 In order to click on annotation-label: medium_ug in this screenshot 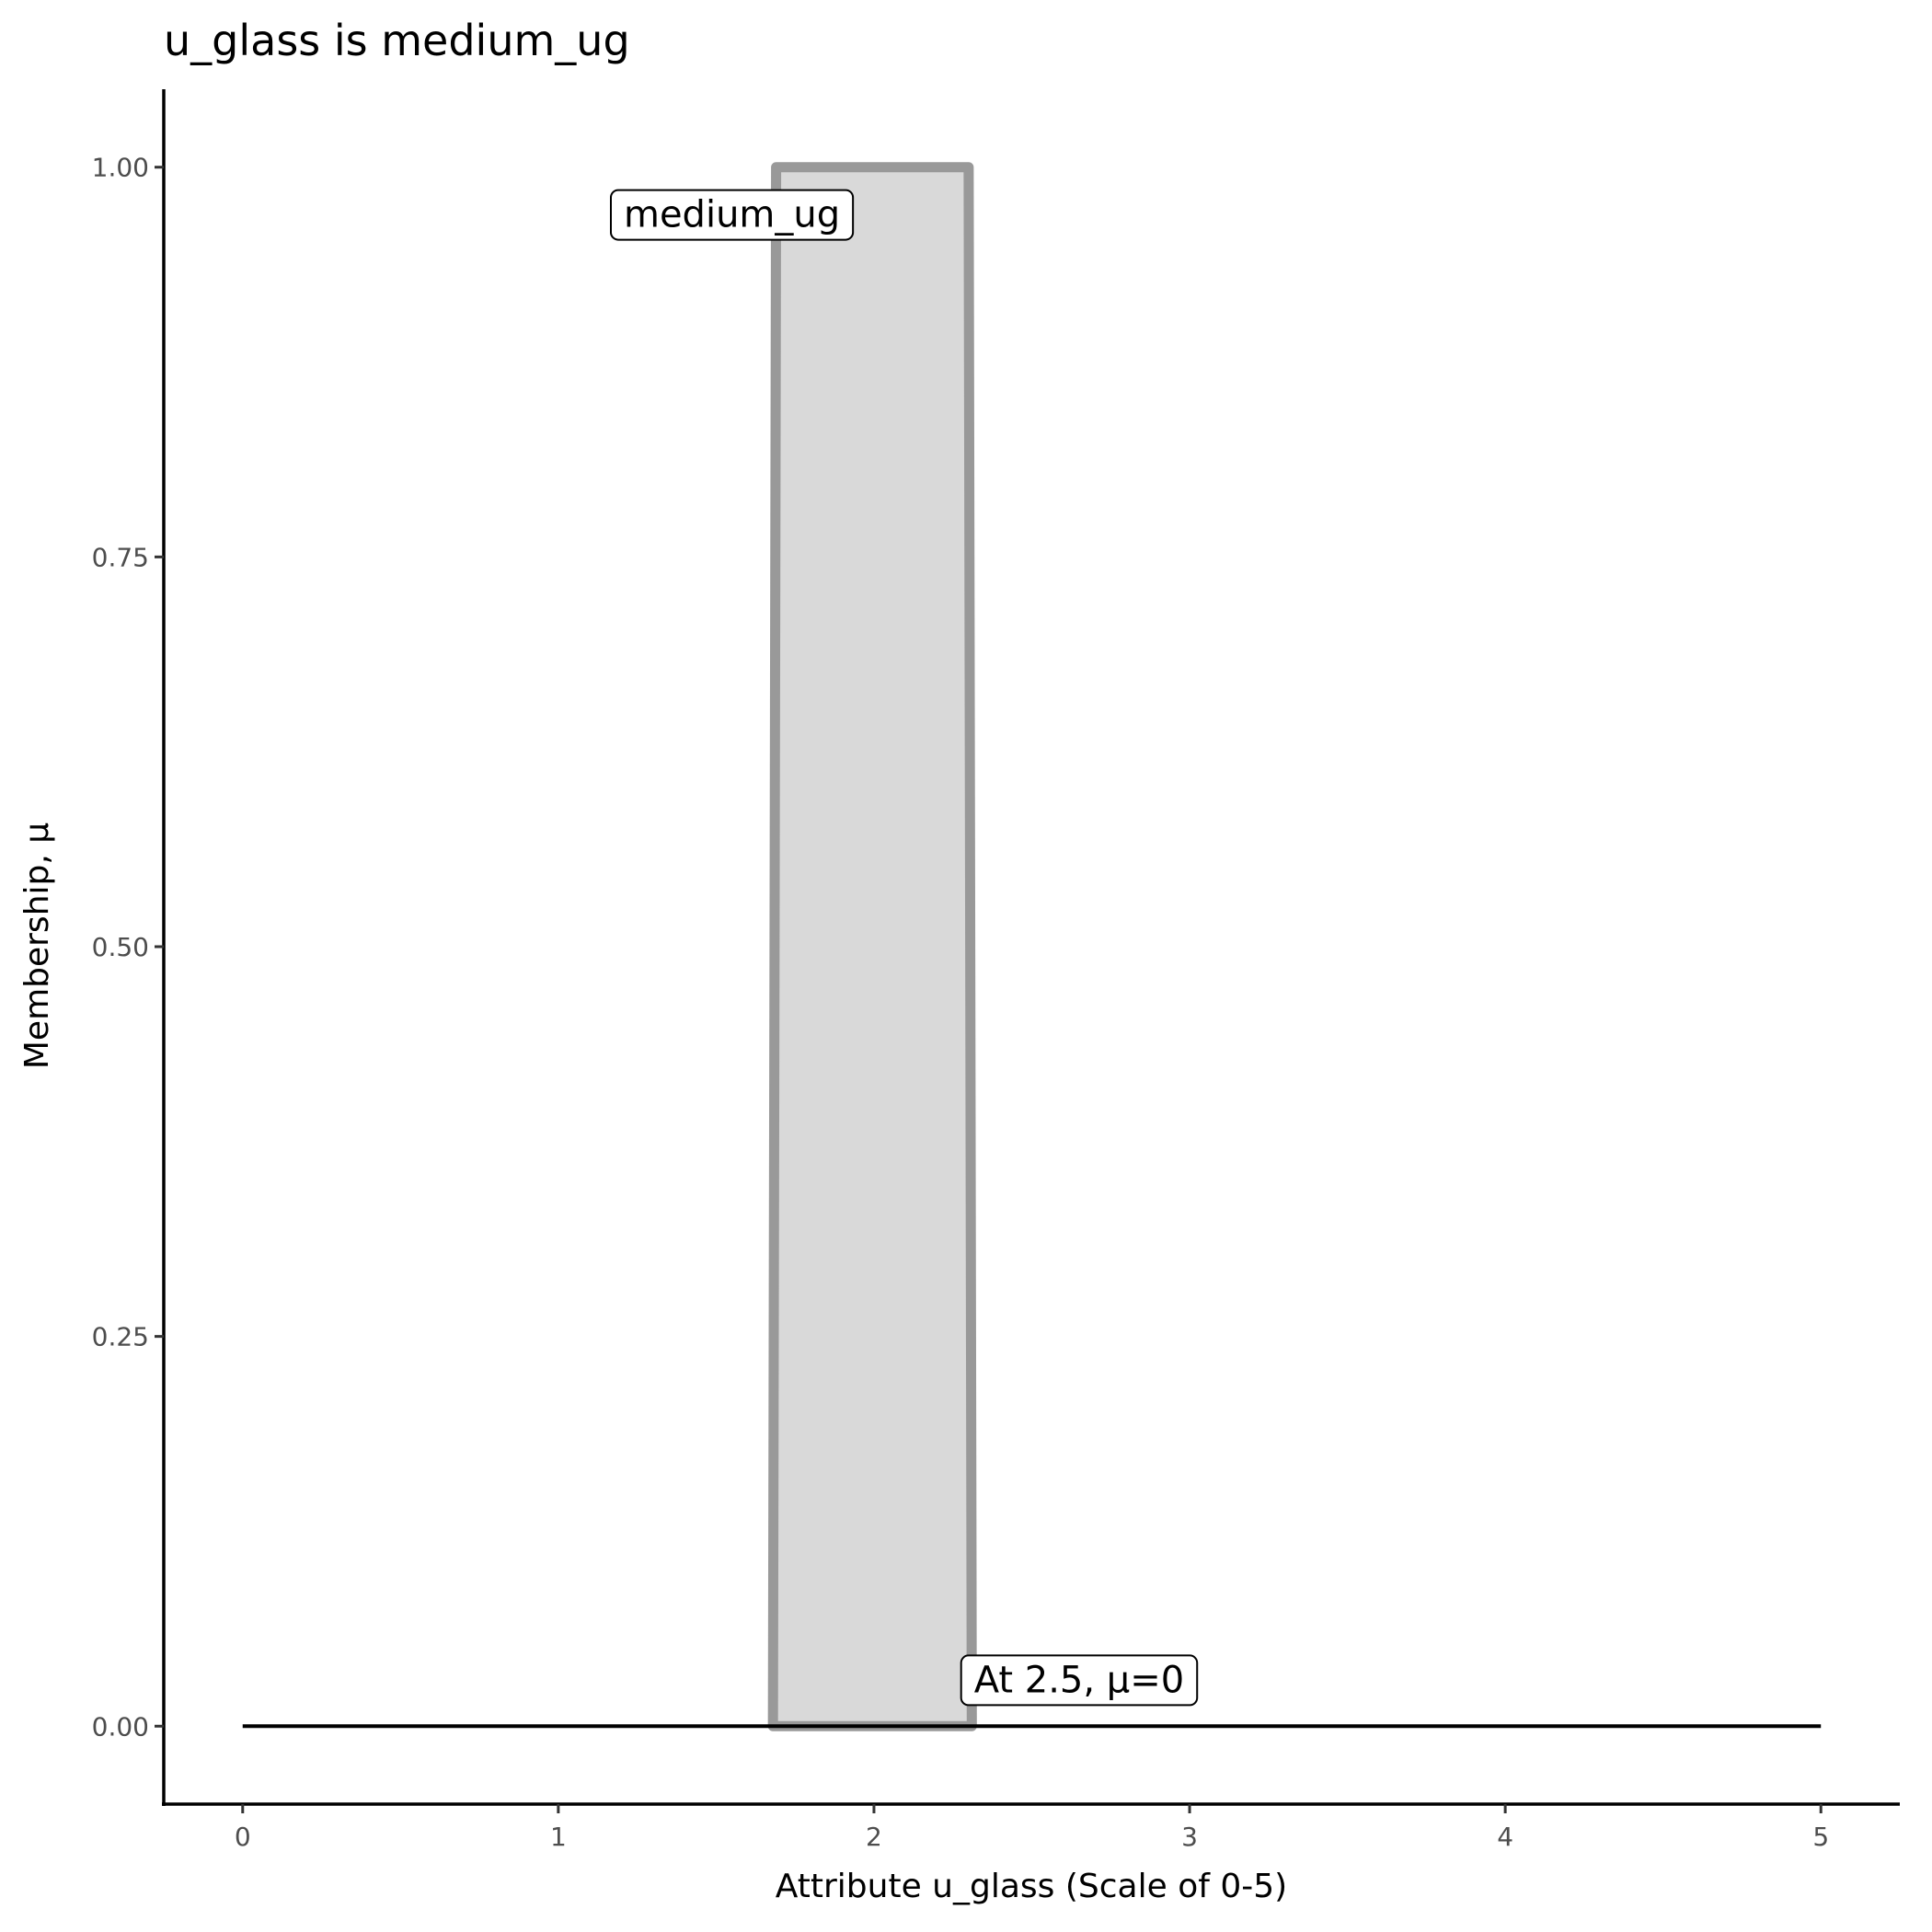, I will do `click(732, 215)`.